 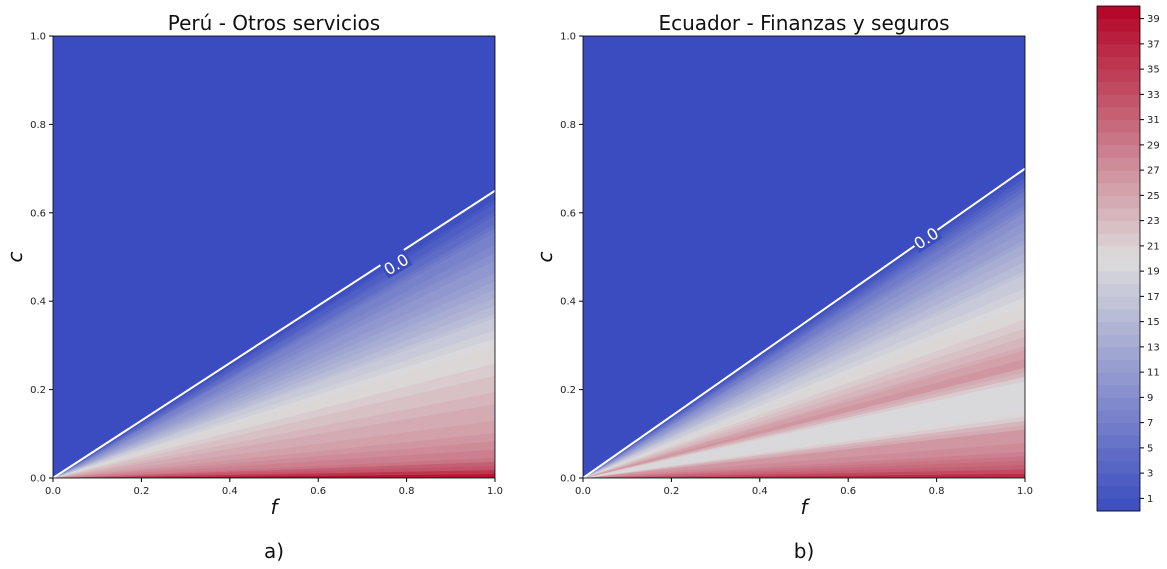 What do you see at coordinates (1150, 474) in the screenshot?
I see `colorbar-tick-label: 3` at bounding box center [1150, 474].